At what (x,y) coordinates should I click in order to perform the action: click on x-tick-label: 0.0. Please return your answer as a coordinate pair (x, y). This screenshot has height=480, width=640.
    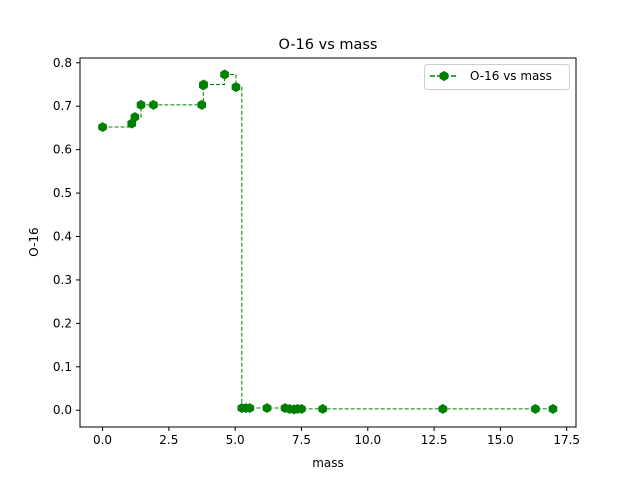
    Looking at the image, I should click on (102, 440).